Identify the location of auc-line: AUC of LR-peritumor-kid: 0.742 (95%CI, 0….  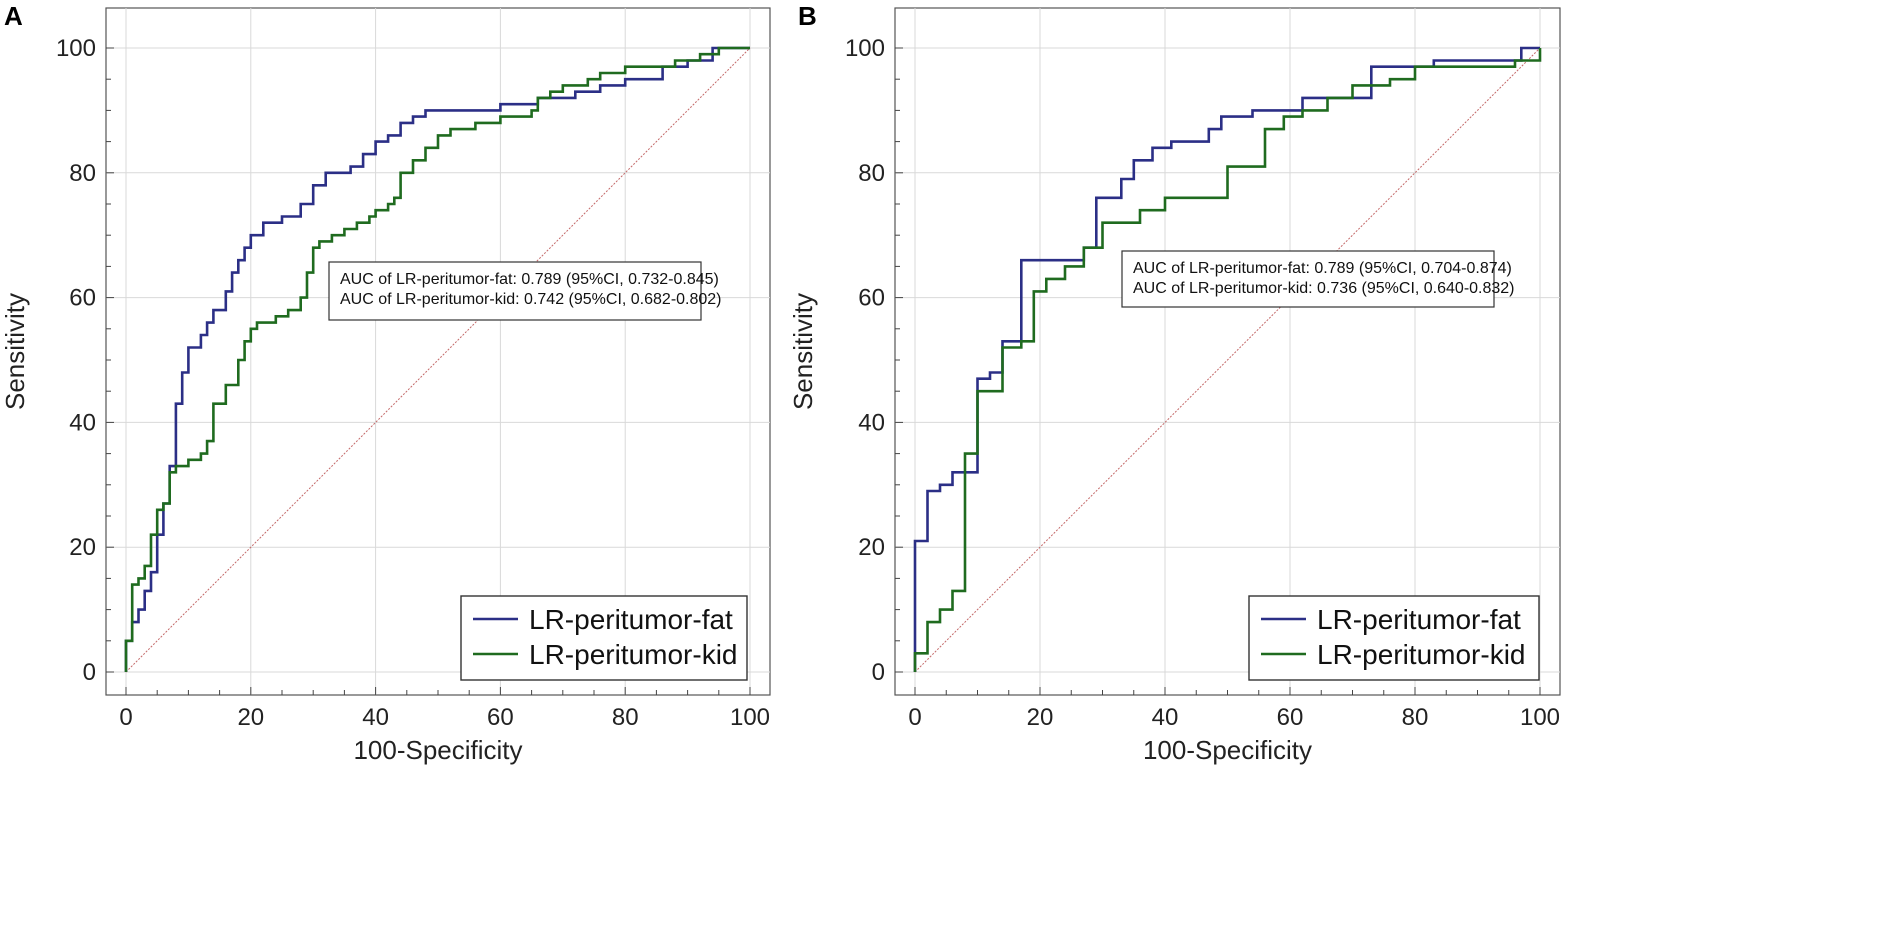
(531, 299).